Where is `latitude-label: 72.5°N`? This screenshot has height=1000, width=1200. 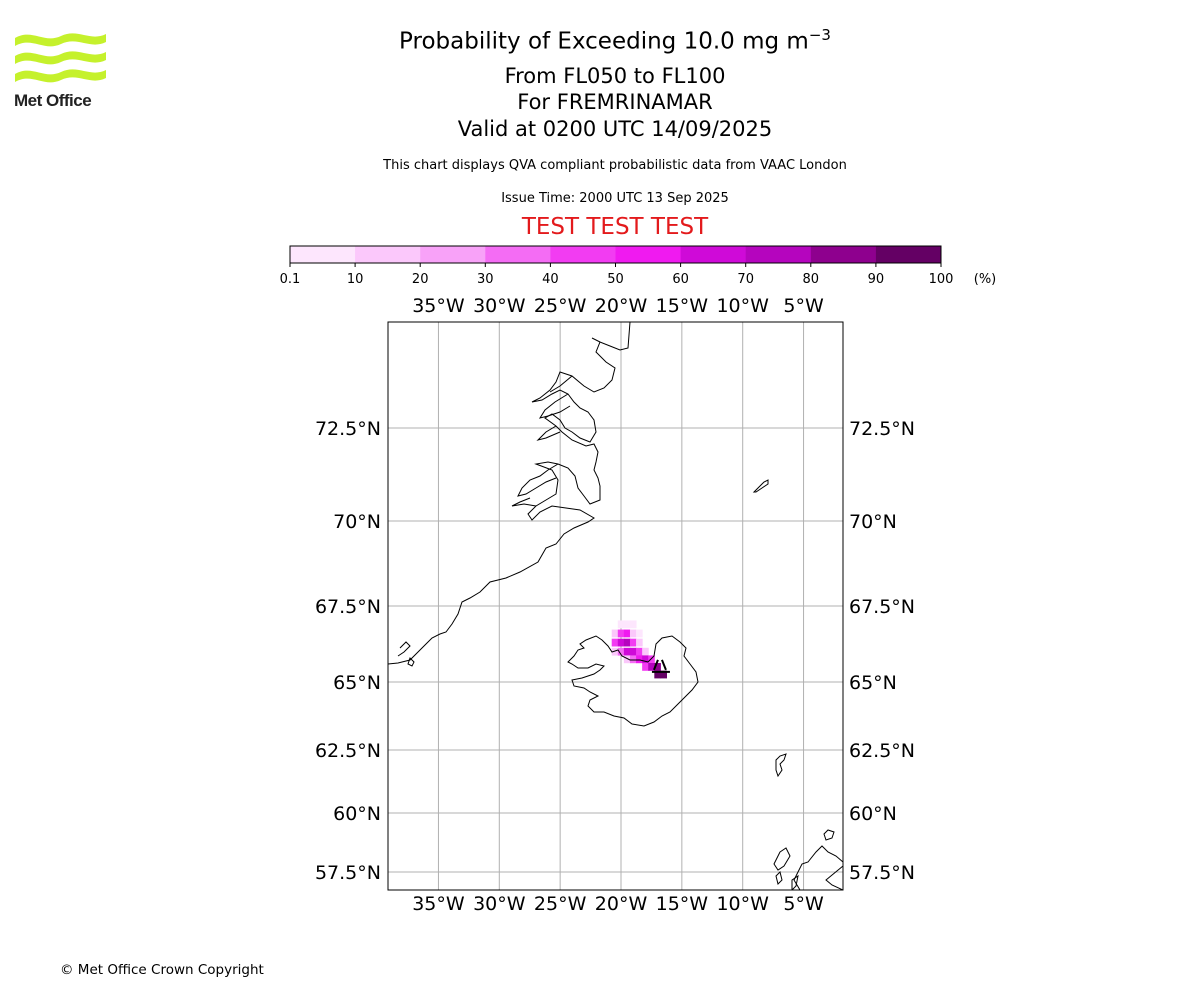 latitude-label: 72.5°N is located at coordinates (348, 429).